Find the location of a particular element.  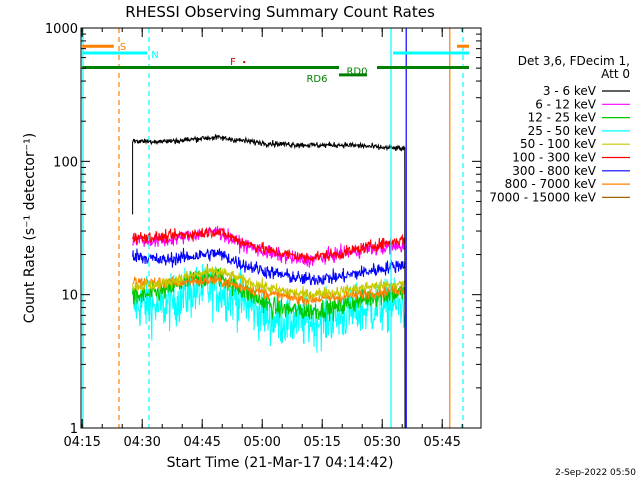

y-tick-label: 10 is located at coordinates (69, 296).